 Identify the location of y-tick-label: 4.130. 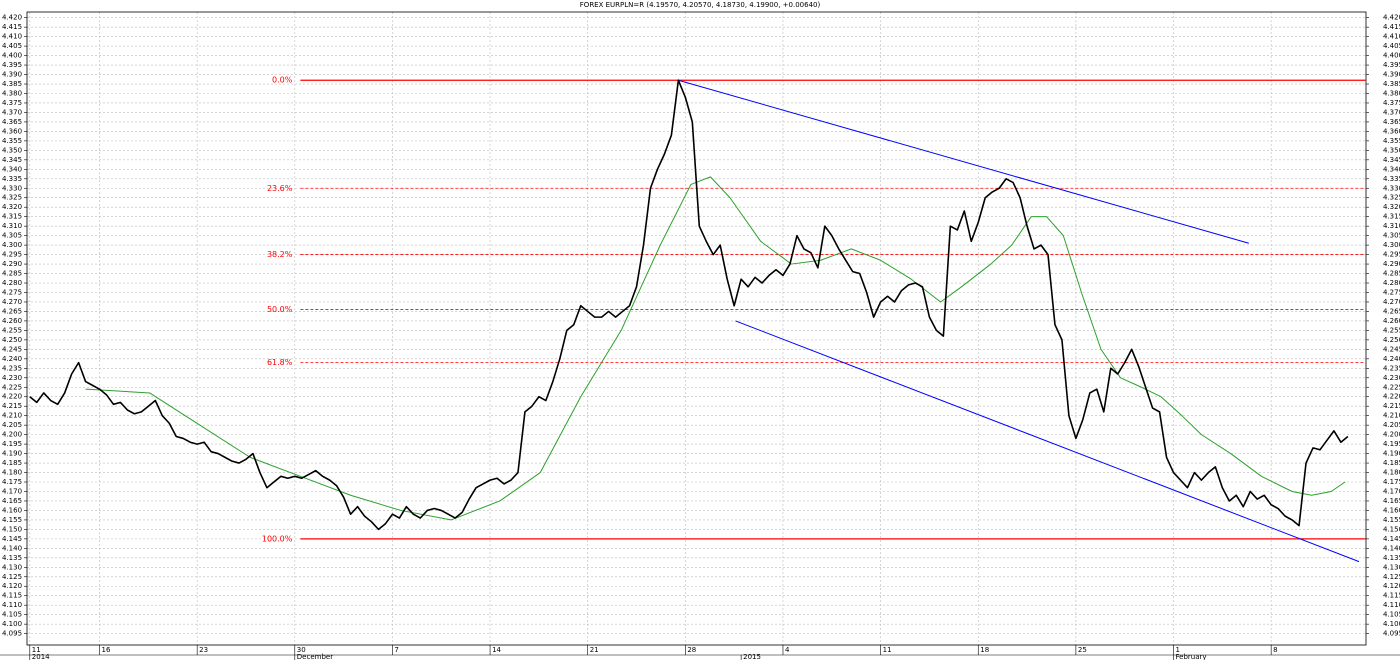
(12, 567).